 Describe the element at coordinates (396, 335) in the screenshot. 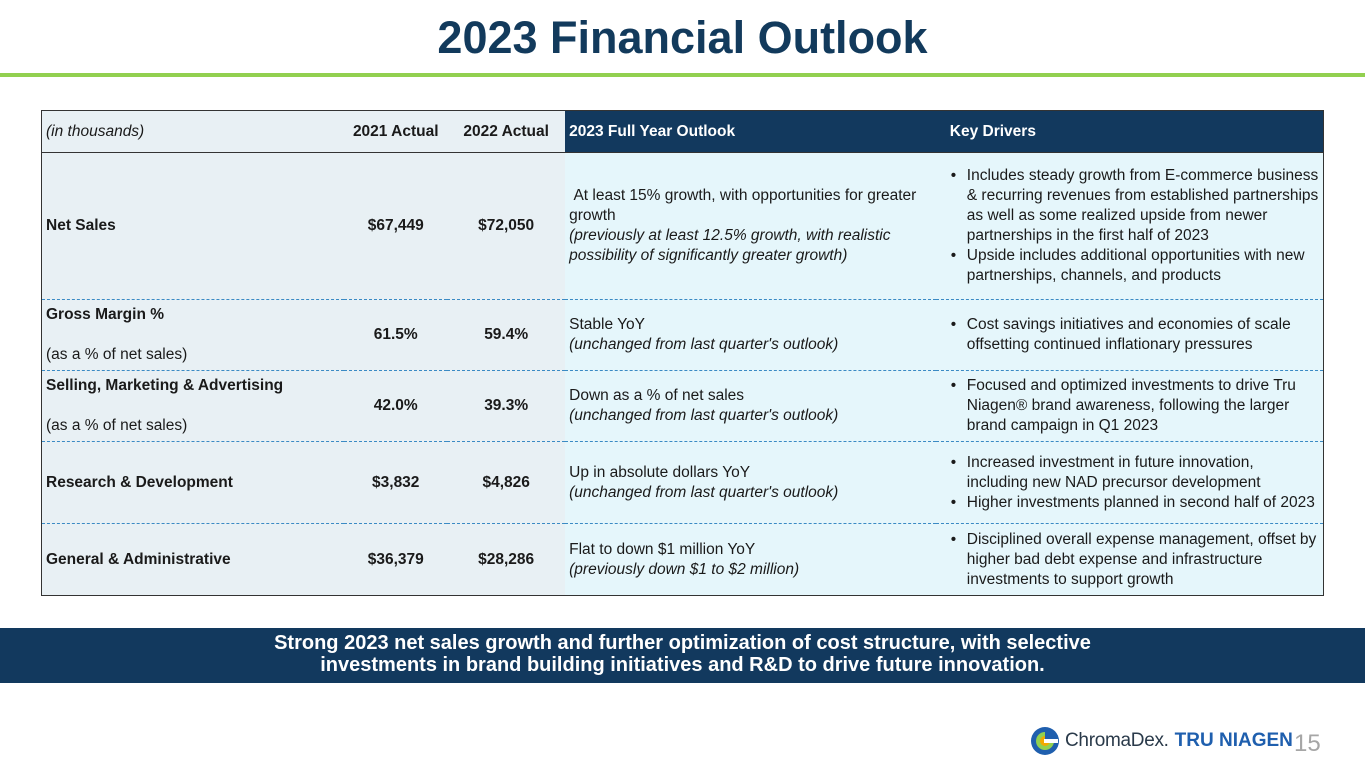

I see `row-2021-value: 61.5%` at that location.